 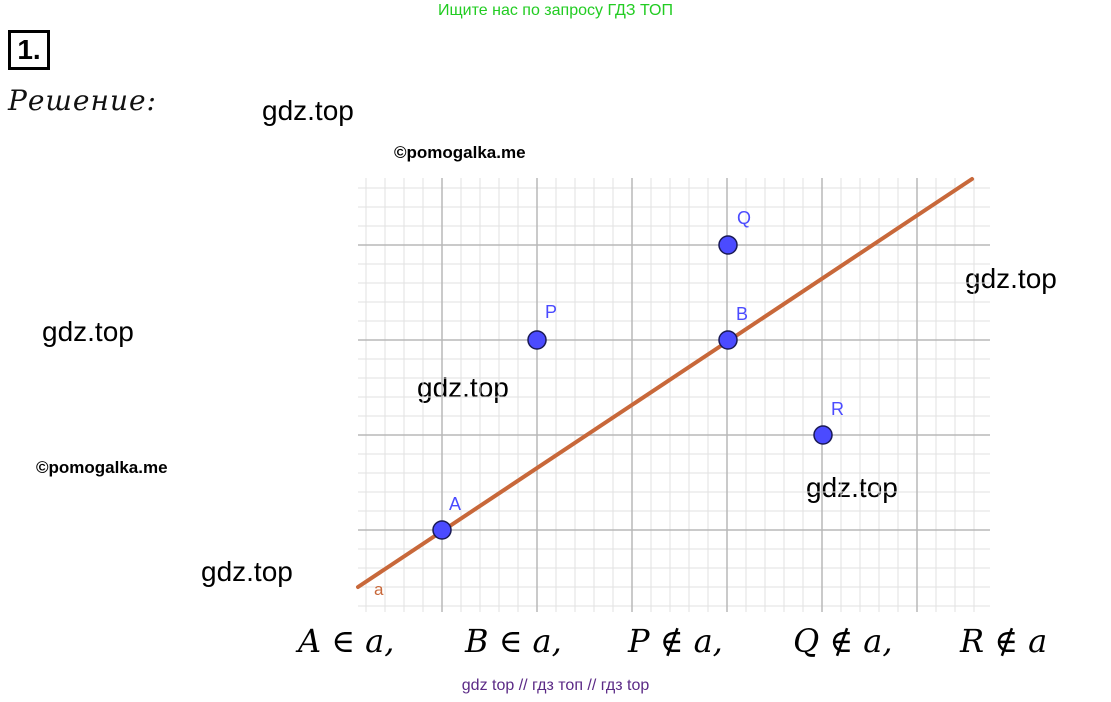 I want to click on solution-heading: Решение:, so click(x=82, y=100).